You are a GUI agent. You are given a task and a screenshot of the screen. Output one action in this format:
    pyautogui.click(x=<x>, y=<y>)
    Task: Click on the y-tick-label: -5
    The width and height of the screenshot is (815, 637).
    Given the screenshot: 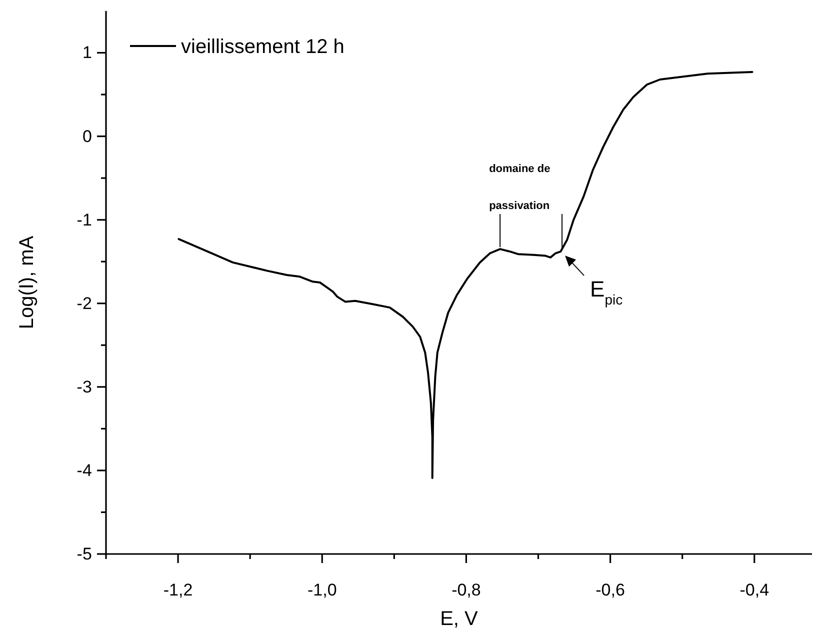 What is the action you would take?
    pyautogui.click(x=84, y=554)
    